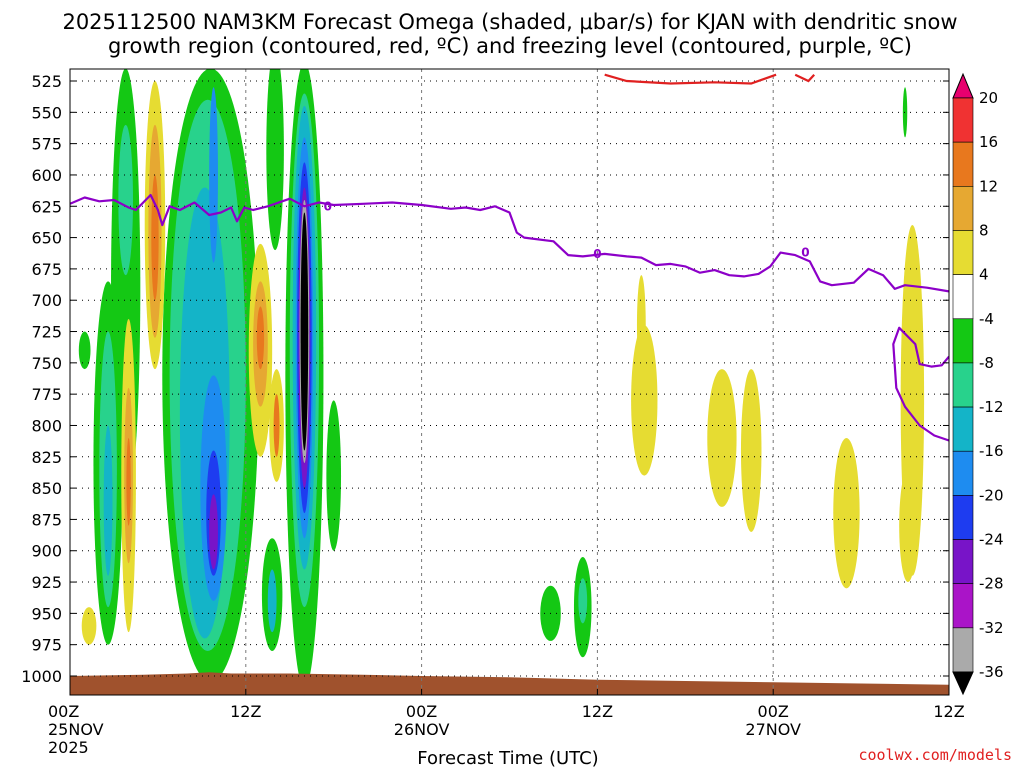  What do you see at coordinates (41, 676) in the screenshot?
I see `y-tick-label: 1000` at bounding box center [41, 676].